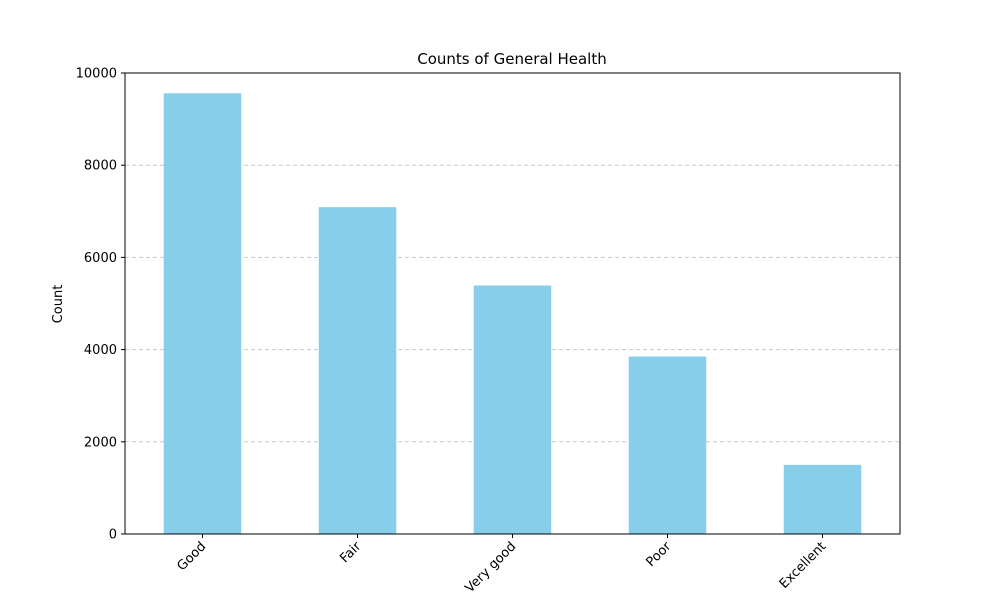 The image size is (1000, 604). What do you see at coordinates (350, 552) in the screenshot?
I see `x-tick-label: Fair` at bounding box center [350, 552].